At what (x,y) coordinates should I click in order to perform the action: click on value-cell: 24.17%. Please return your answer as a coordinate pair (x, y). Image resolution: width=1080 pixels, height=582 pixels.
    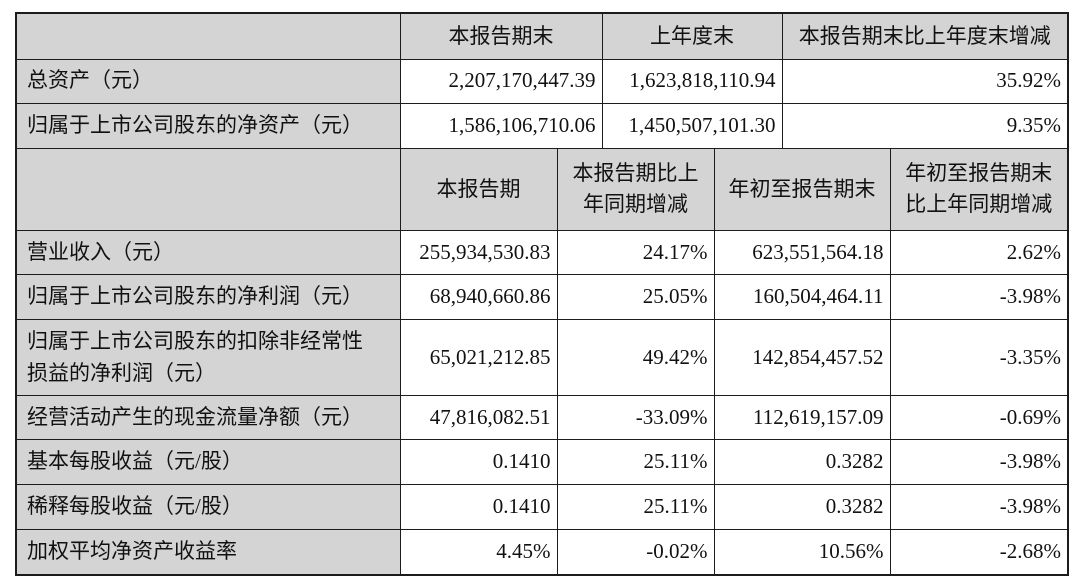
    Looking at the image, I should click on (636, 252).